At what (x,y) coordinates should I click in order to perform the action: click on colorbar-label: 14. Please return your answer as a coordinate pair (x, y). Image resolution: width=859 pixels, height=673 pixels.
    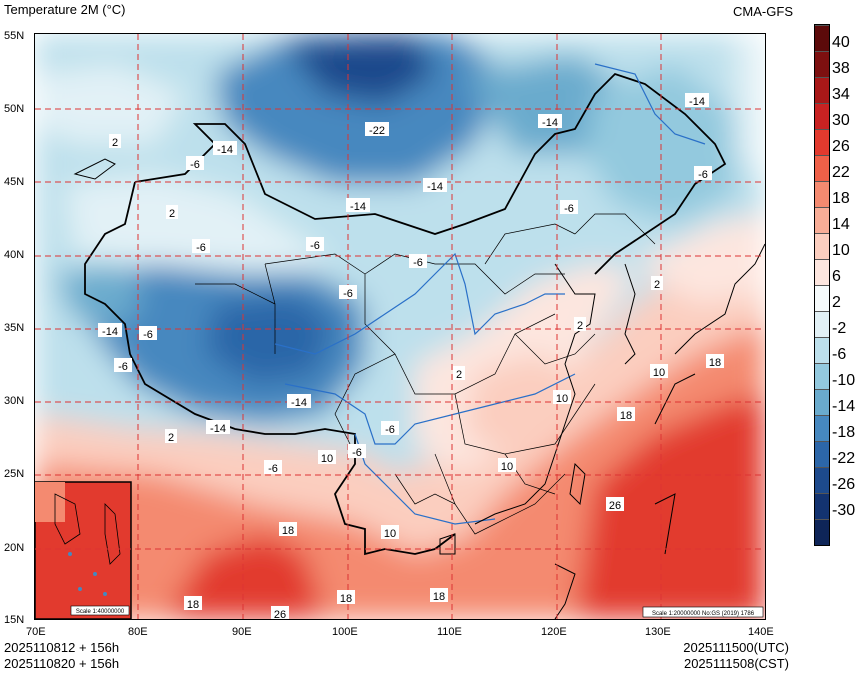
    Looking at the image, I should click on (841, 224).